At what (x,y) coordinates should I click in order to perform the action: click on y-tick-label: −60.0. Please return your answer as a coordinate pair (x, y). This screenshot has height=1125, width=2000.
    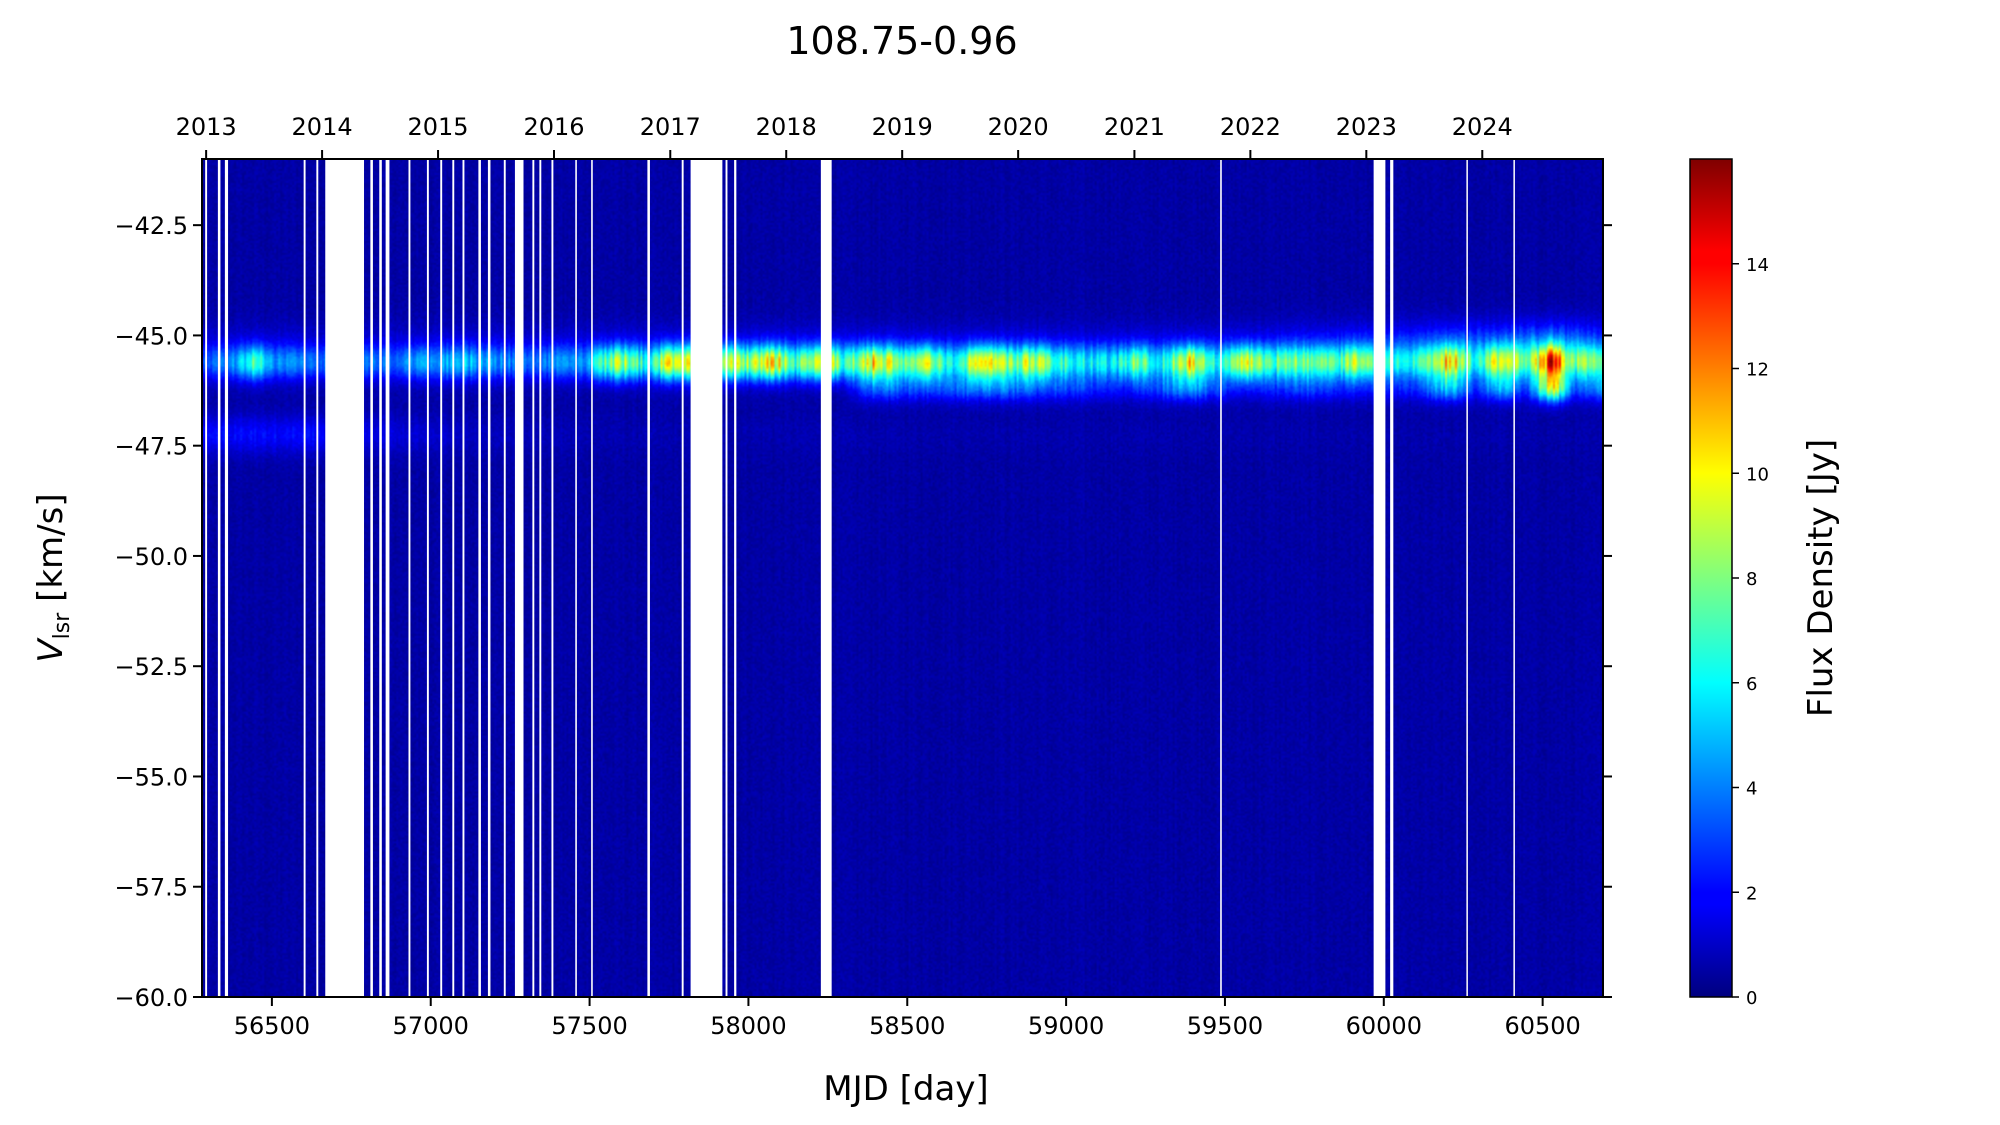
    Looking at the image, I should click on (151, 998).